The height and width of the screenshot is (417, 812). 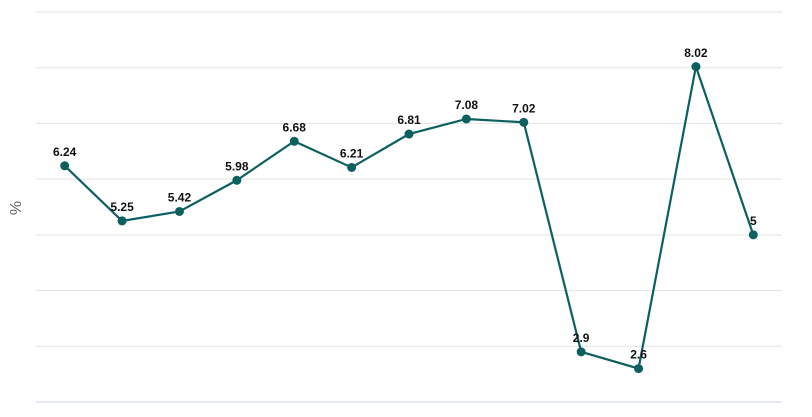 I want to click on data-label: 8.02, so click(x=696, y=53).